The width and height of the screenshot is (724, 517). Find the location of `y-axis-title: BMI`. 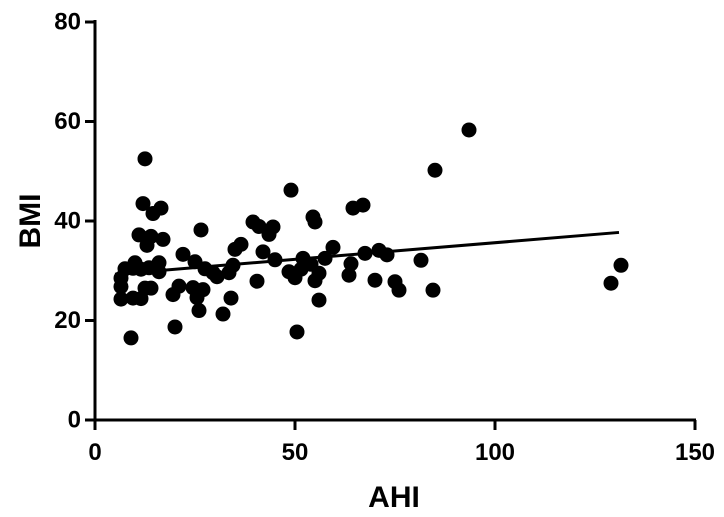

y-axis-title: BMI is located at coordinates (30, 221).